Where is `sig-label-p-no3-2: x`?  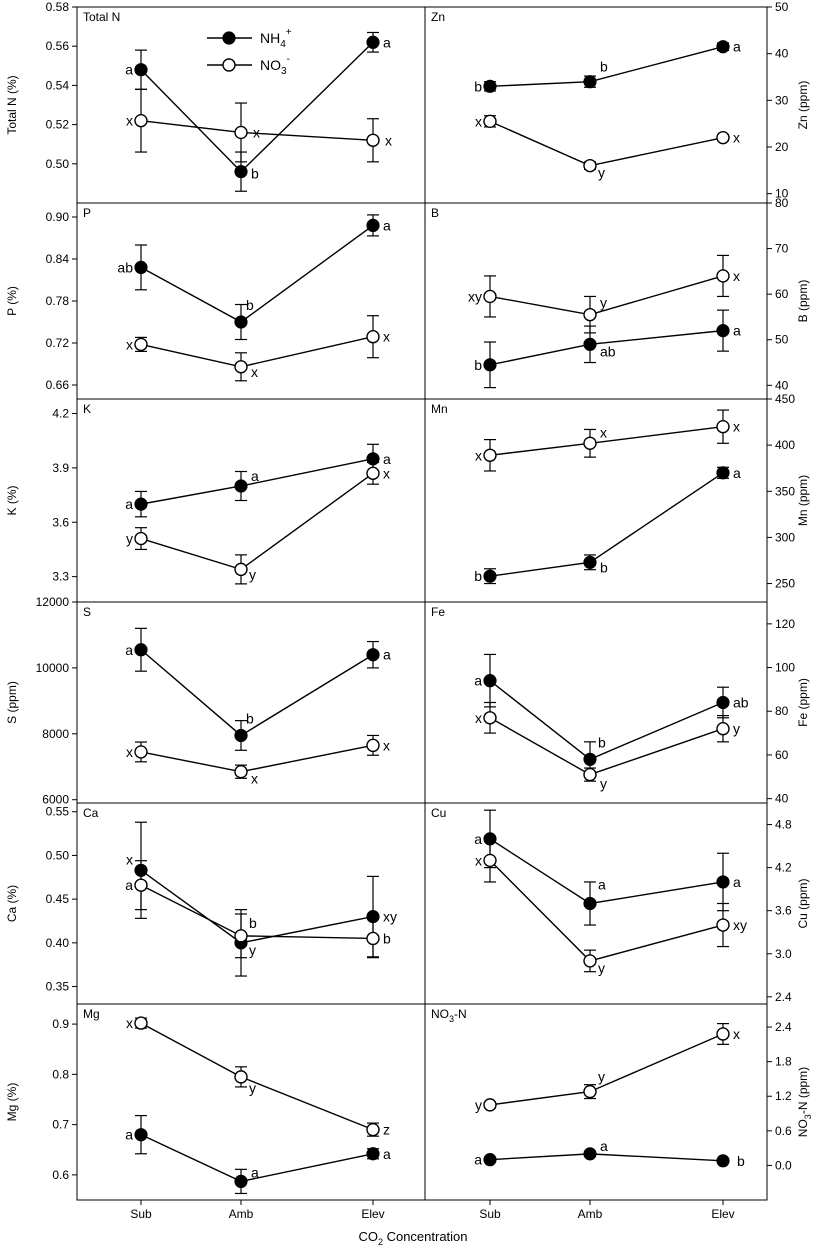
sig-label-p-no3-2: x is located at coordinates (386, 337).